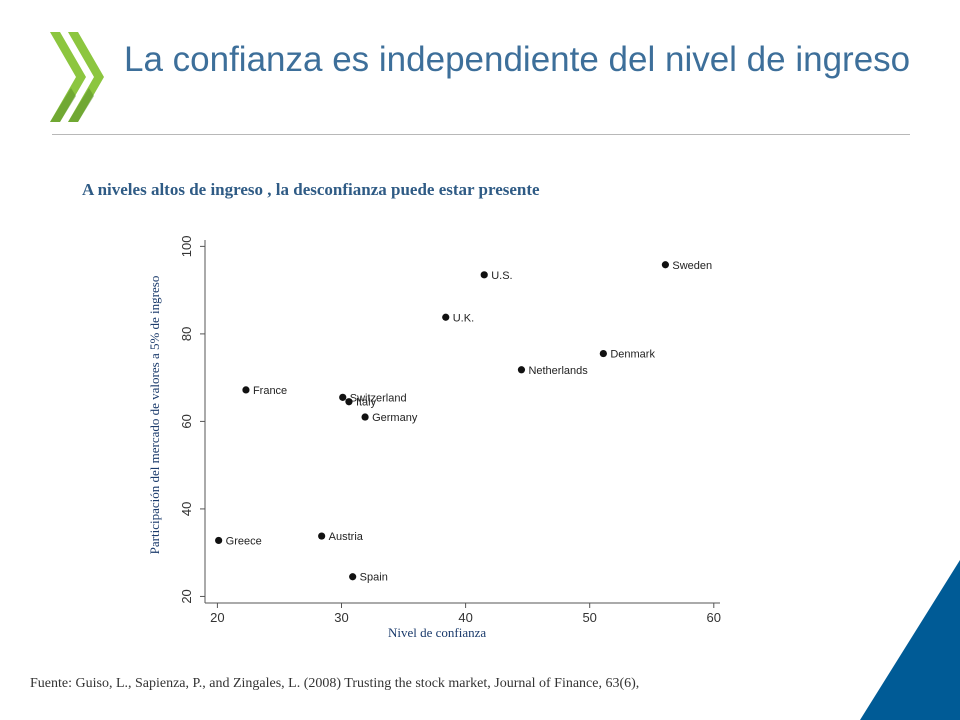 The height and width of the screenshot is (720, 960). Describe the element at coordinates (910, 640) in the screenshot. I see `corner-decoration` at that location.